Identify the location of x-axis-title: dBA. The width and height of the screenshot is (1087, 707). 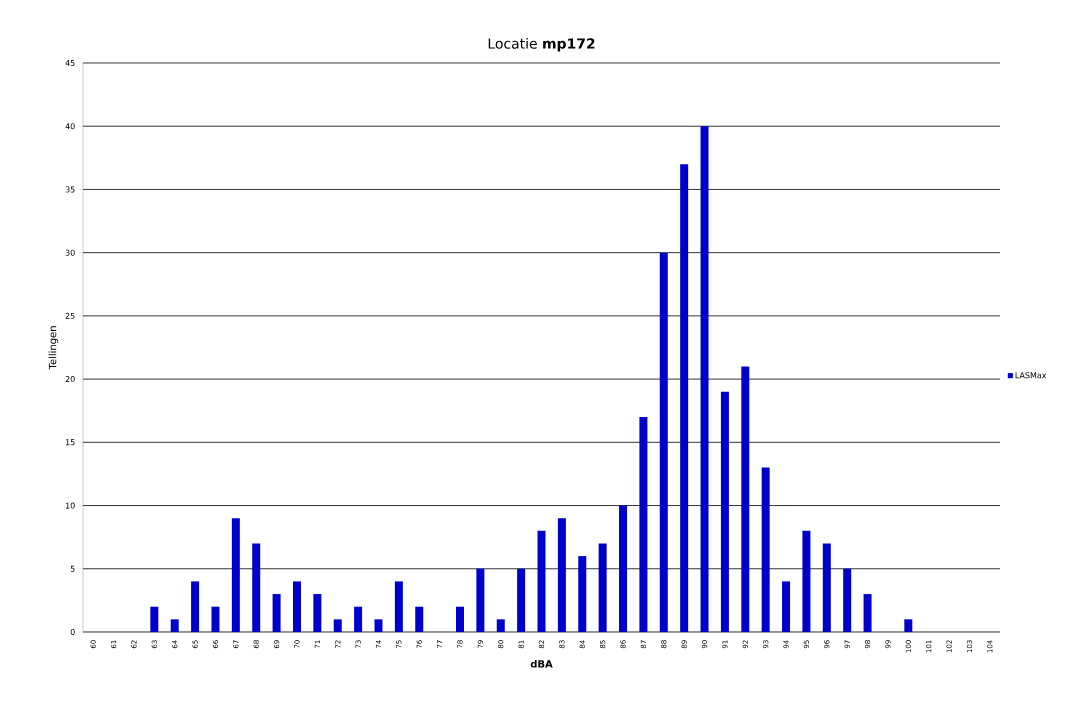
(541, 663).